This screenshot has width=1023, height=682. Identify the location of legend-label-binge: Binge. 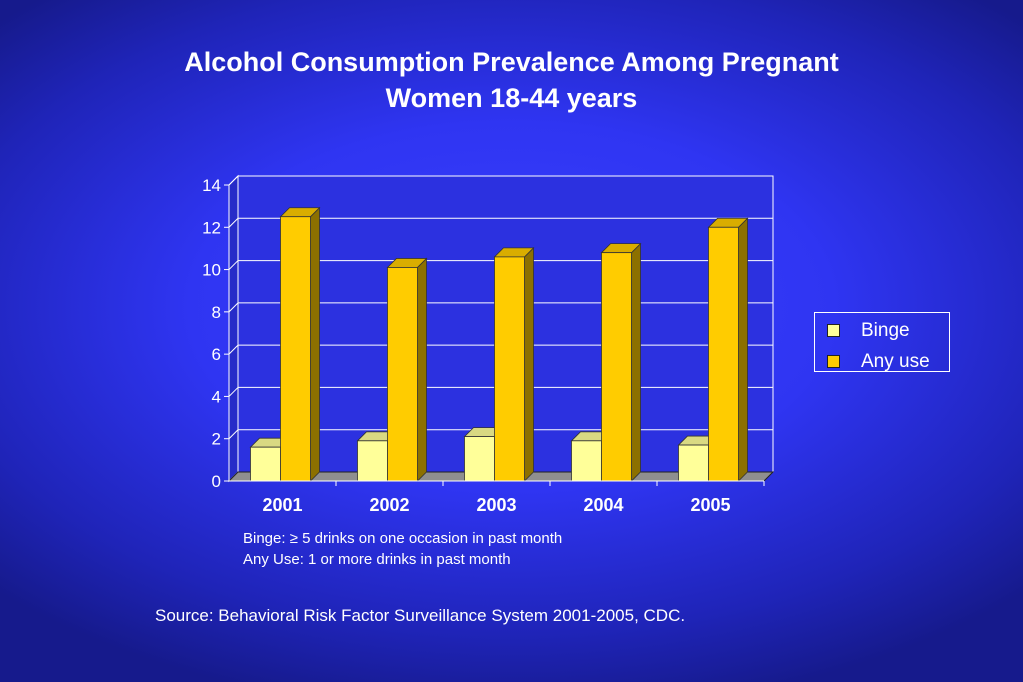
(885, 330).